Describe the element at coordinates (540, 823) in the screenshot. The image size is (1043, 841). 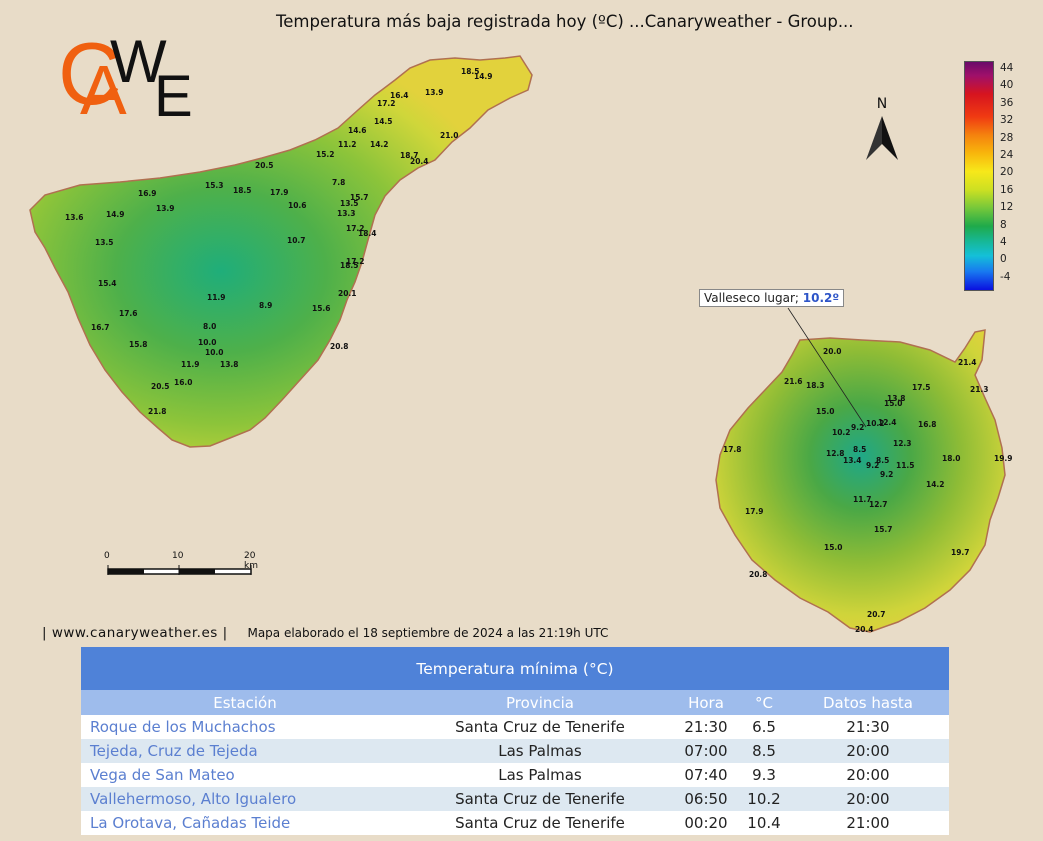
I see `province-cell: Santa Cruz de Tenerife` at that location.